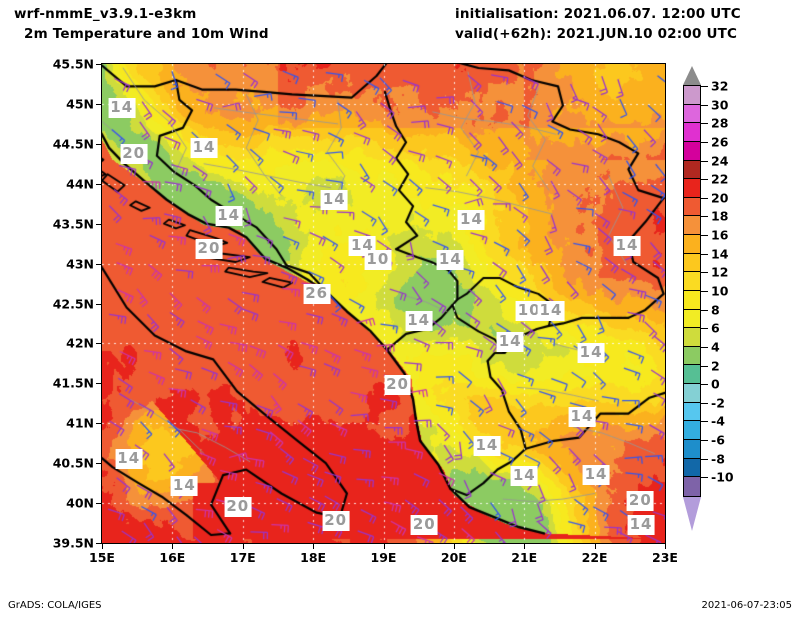 The width and height of the screenshot is (800, 618). I want to click on grads-attribution-label: GrADS: COLA/IGES, so click(55, 605).